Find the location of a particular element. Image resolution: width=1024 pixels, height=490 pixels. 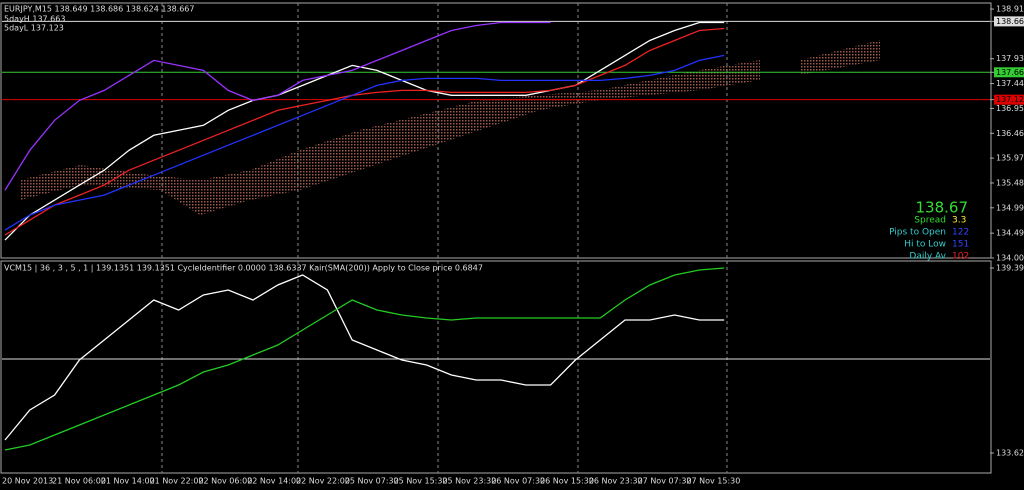

ichimoku-cloud is located at coordinates (840, 57).